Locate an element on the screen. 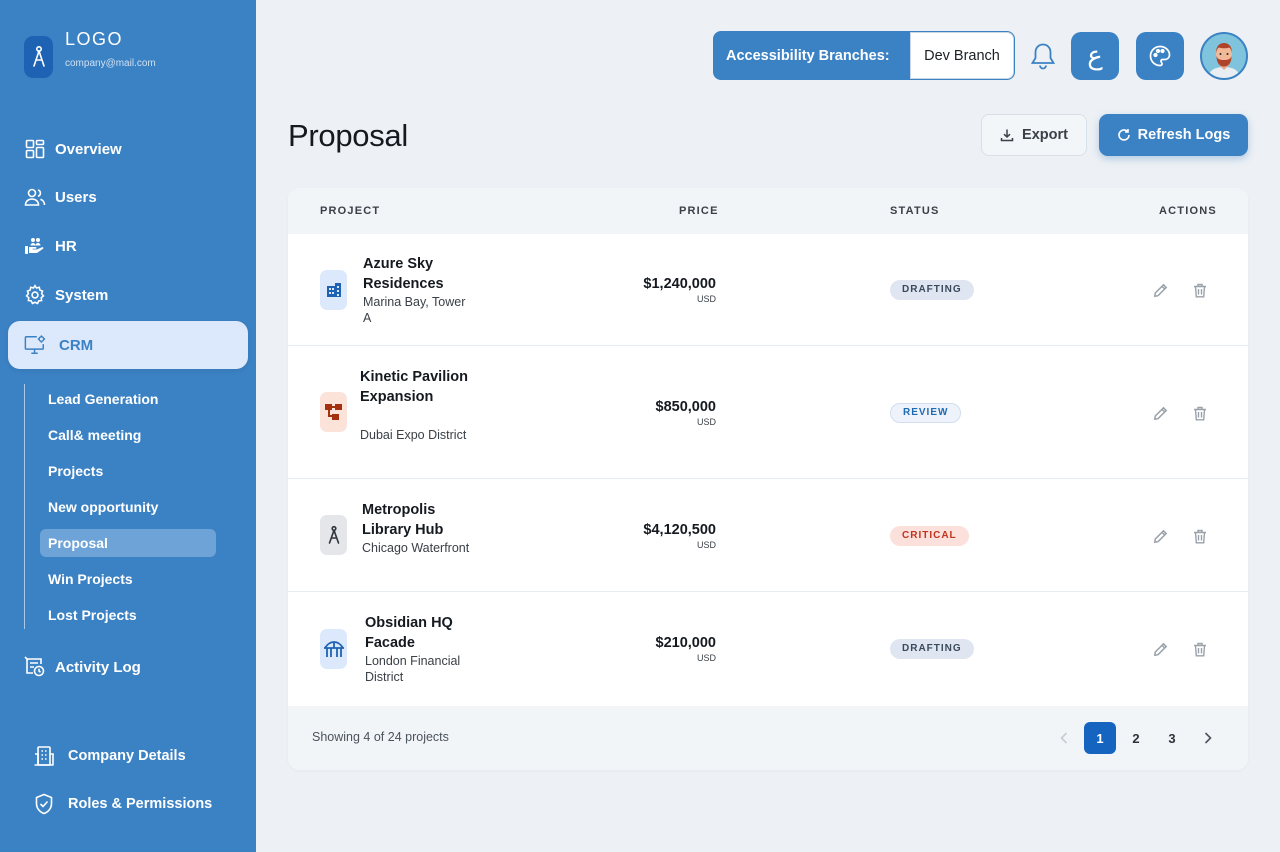  bridge-icon is located at coordinates (333, 649).